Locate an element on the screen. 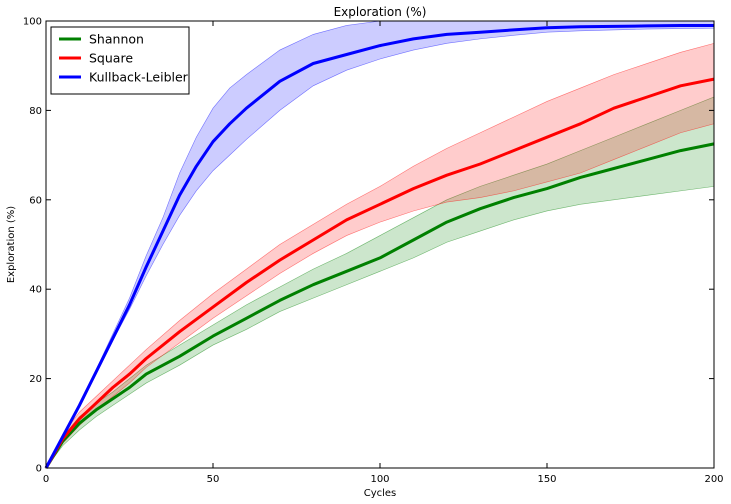 This screenshot has width=731, height=504. legend: Shannon Square Kullback-Leibler is located at coordinates (120, 60).